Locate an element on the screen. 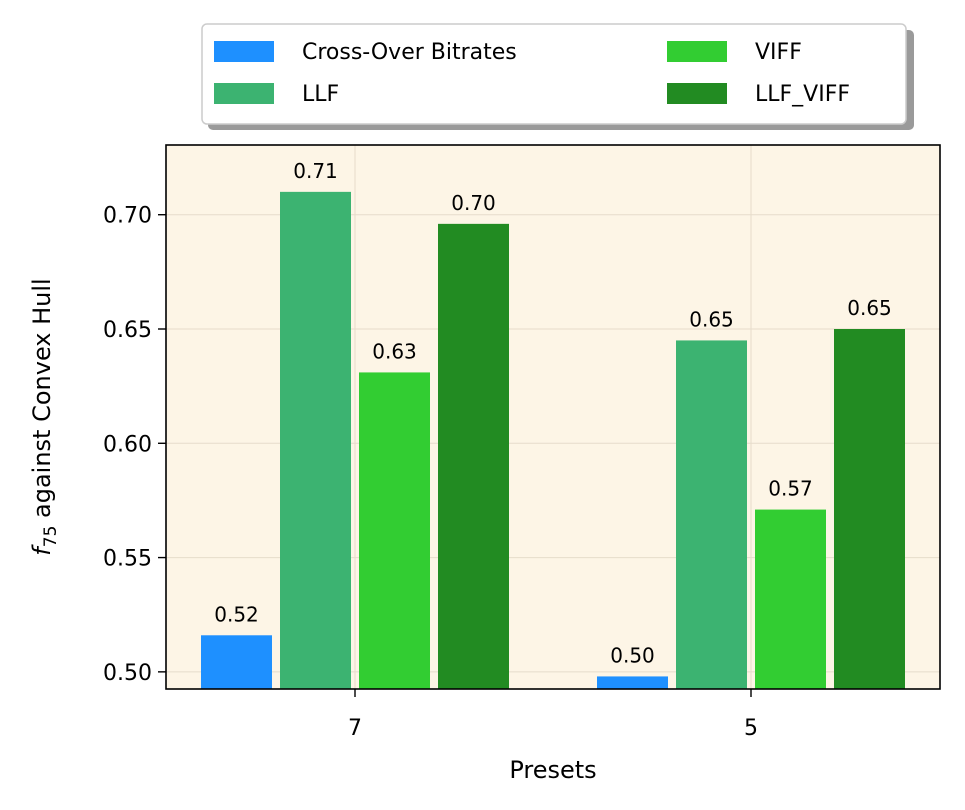 Image resolution: width=965 pixels, height=810 pixels. y-axis-label-subscript: 75 is located at coordinates (51, 537).